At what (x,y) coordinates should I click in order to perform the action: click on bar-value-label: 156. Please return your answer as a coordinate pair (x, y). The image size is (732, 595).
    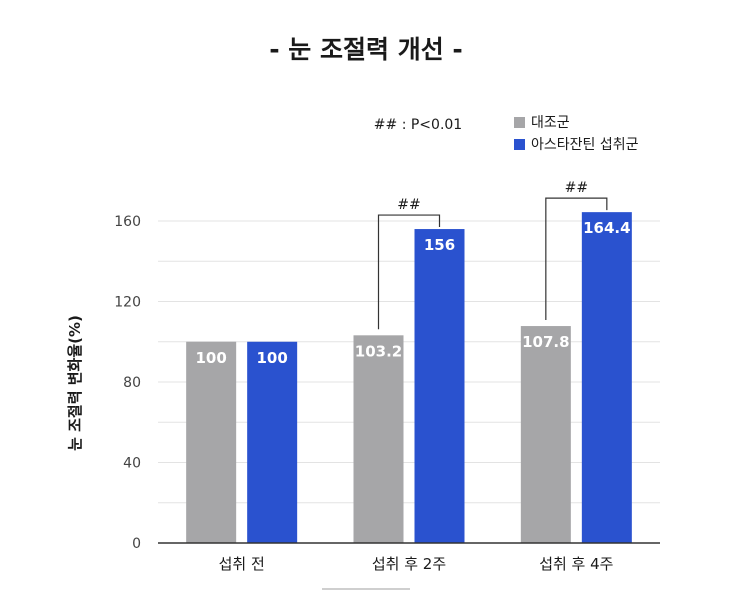
    Looking at the image, I should click on (439, 245).